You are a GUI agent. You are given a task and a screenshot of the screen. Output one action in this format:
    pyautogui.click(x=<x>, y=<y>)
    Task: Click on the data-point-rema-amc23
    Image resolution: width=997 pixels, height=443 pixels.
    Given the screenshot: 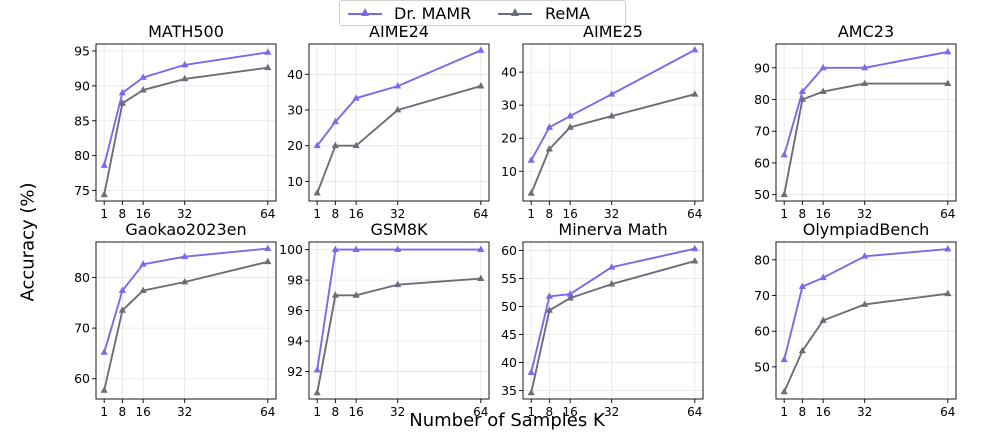 What is the action you would take?
    pyautogui.click(x=948, y=83)
    